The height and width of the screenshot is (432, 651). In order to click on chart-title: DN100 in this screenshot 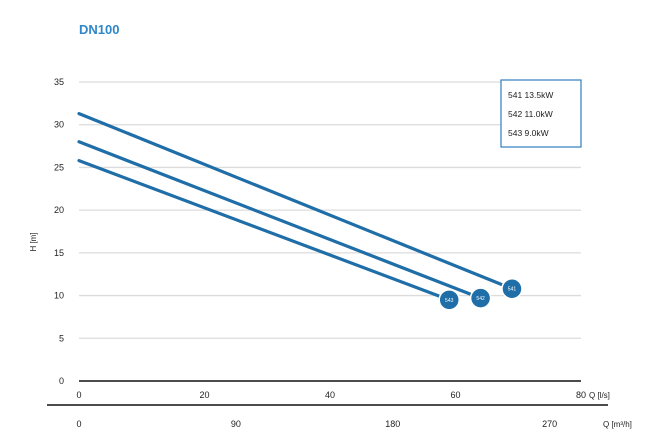, I will do `click(99, 29)`.